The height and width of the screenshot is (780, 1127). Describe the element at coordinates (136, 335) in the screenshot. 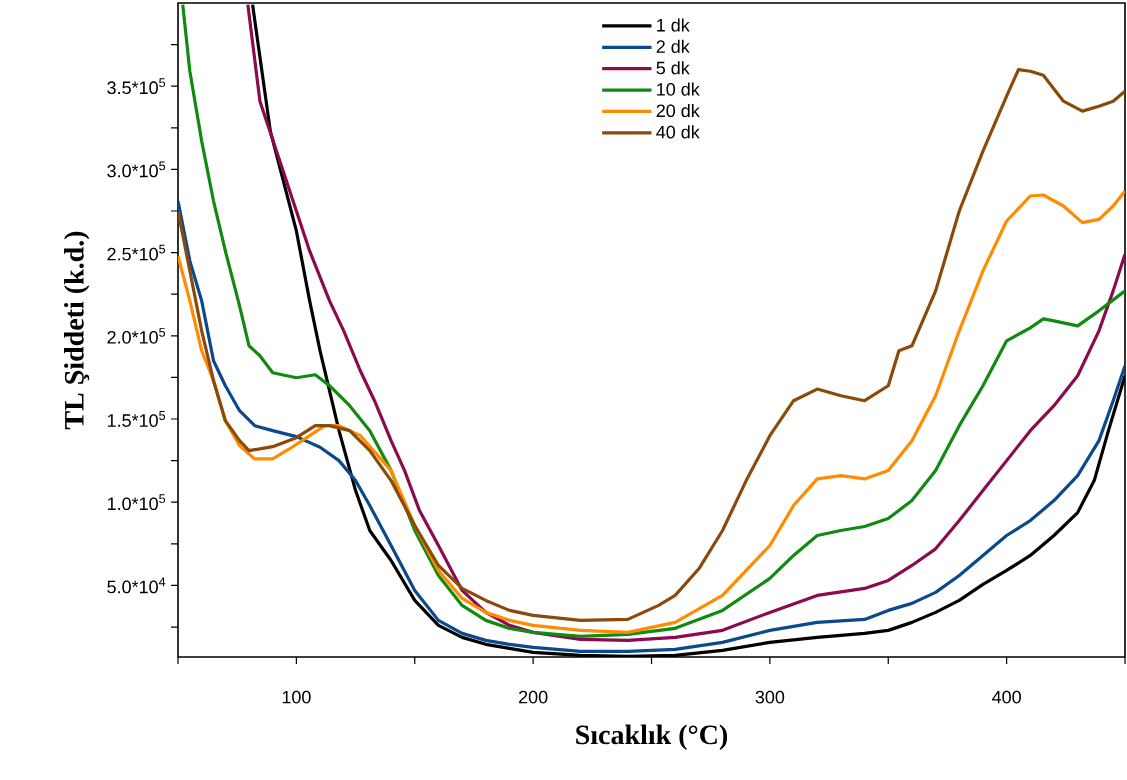

I see `y-tick-label: 2.0*10$^{5}$` at that location.